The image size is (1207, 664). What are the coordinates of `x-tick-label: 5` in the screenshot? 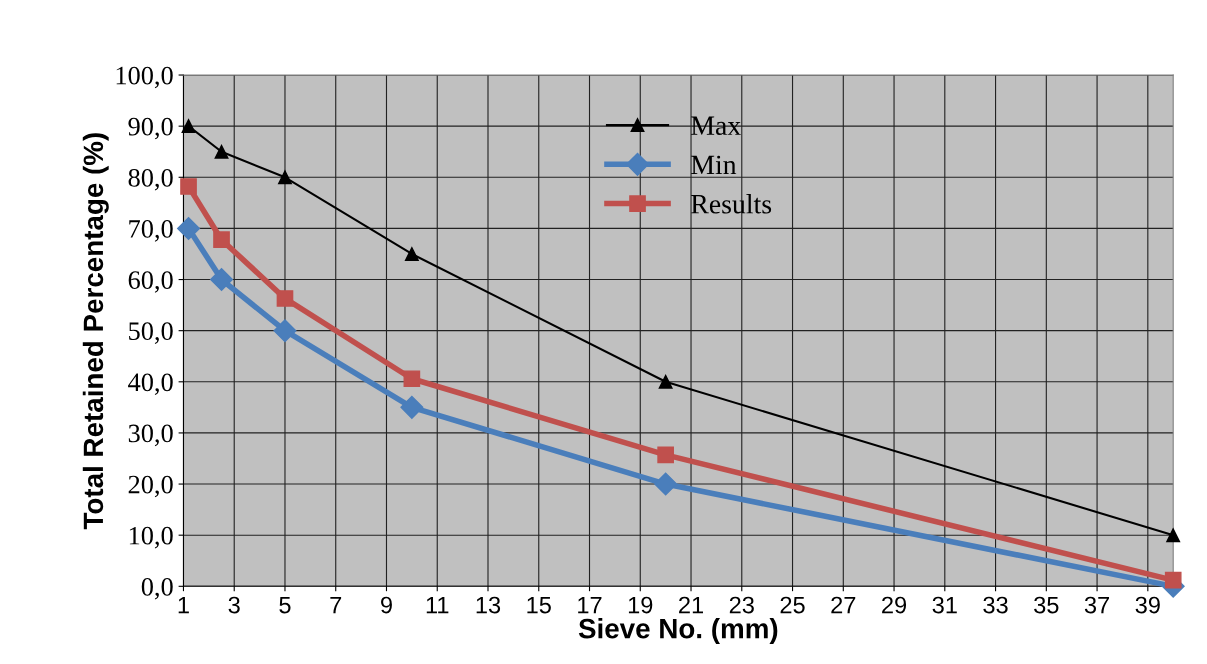 It's located at (285, 605).